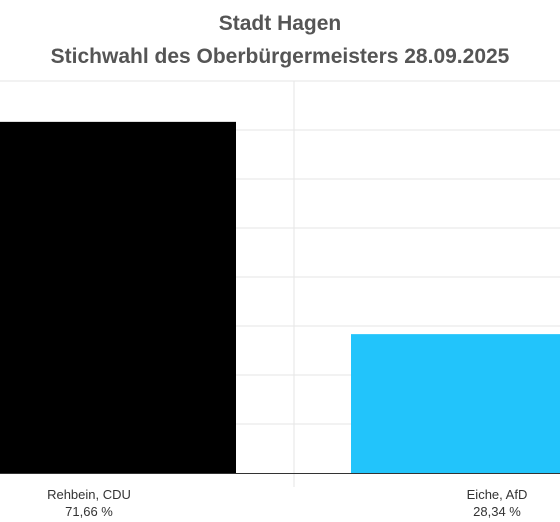  Describe the element at coordinates (280, 23) in the screenshot. I see `chart-title: Stadt Hagen` at that location.